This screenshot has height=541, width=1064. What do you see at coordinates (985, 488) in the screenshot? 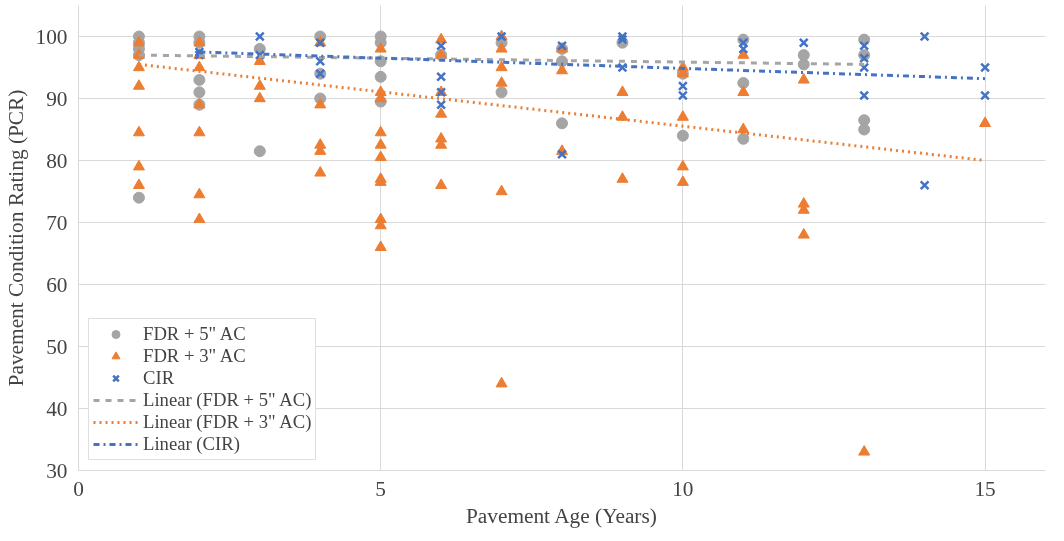
I see `x-tick-label: 15` at bounding box center [985, 488].